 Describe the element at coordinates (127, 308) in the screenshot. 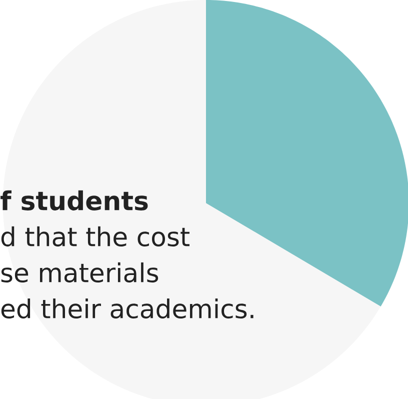

I see `text: ed their academics.` at that location.